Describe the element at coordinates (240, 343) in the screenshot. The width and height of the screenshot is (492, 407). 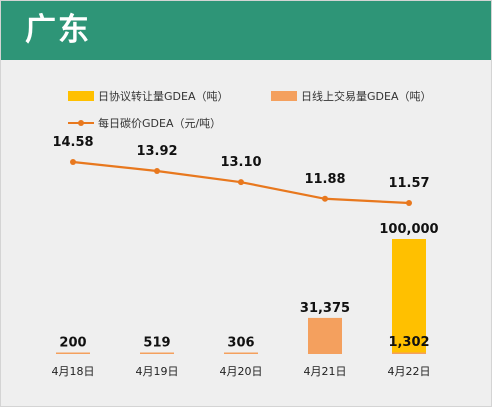
I see `data-label-online: 306` at that location.